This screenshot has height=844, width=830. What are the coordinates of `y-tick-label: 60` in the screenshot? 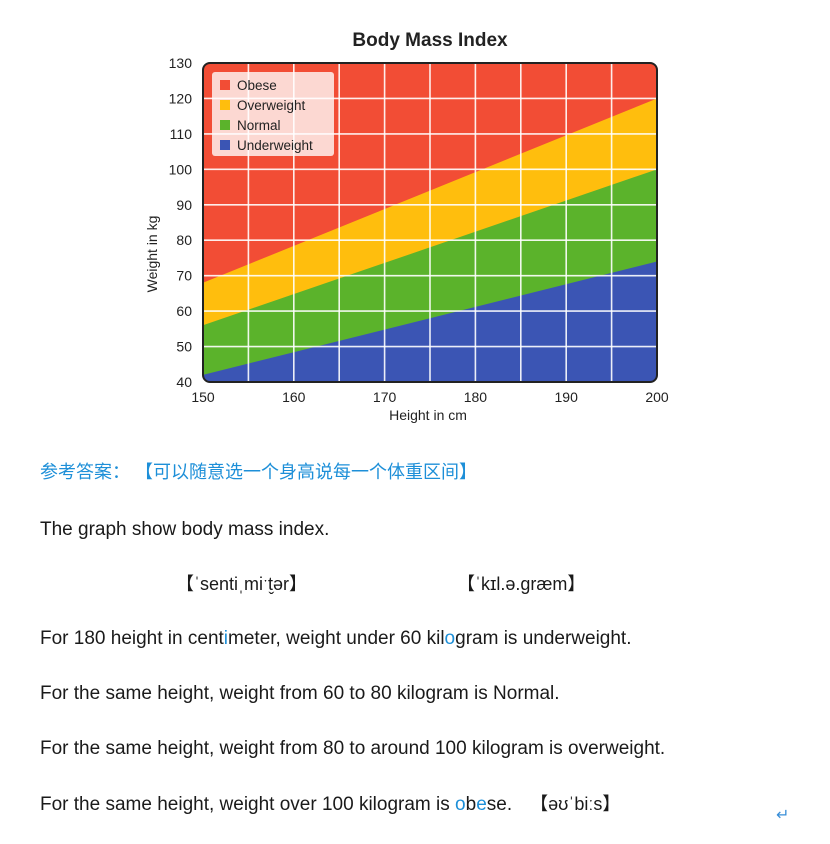 It's located at (184, 311).